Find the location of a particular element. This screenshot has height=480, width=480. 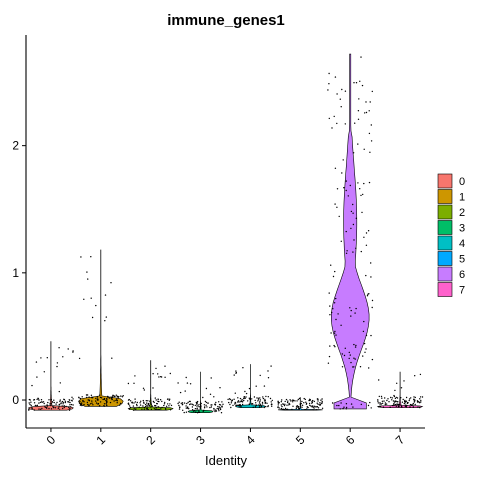

legend: 0 1 2 3 4 5 6 7 is located at coordinates (451, 235).